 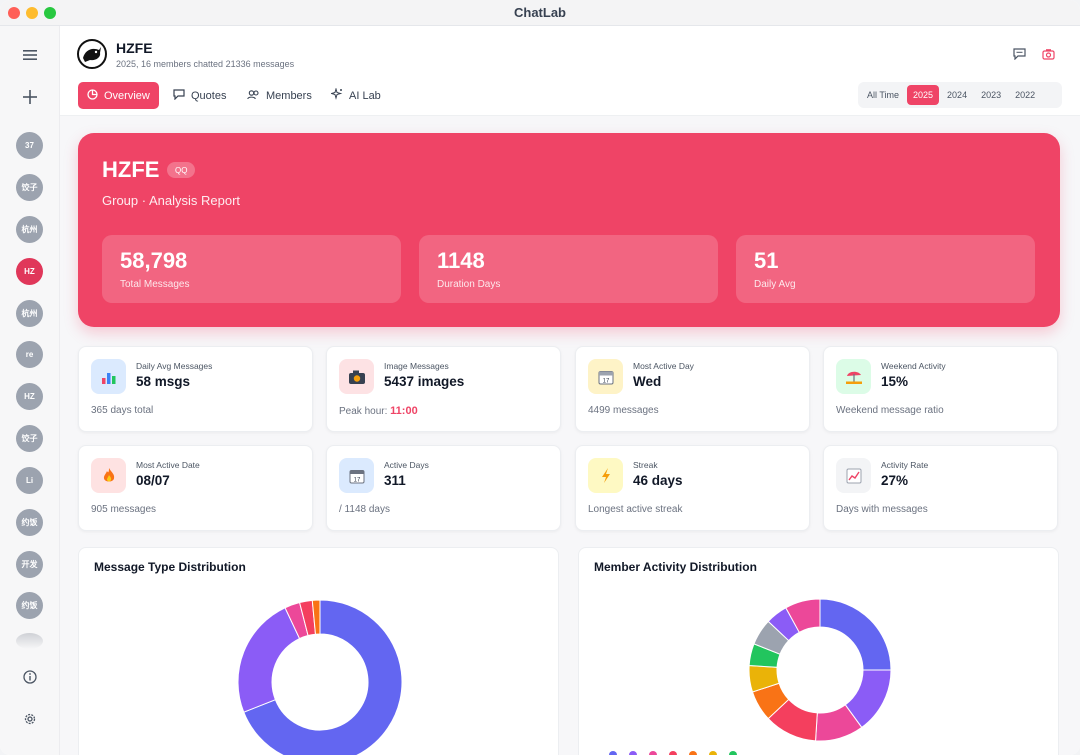 What do you see at coordinates (29, 145) in the screenshot?
I see `sidebar-avatar: 37` at bounding box center [29, 145].